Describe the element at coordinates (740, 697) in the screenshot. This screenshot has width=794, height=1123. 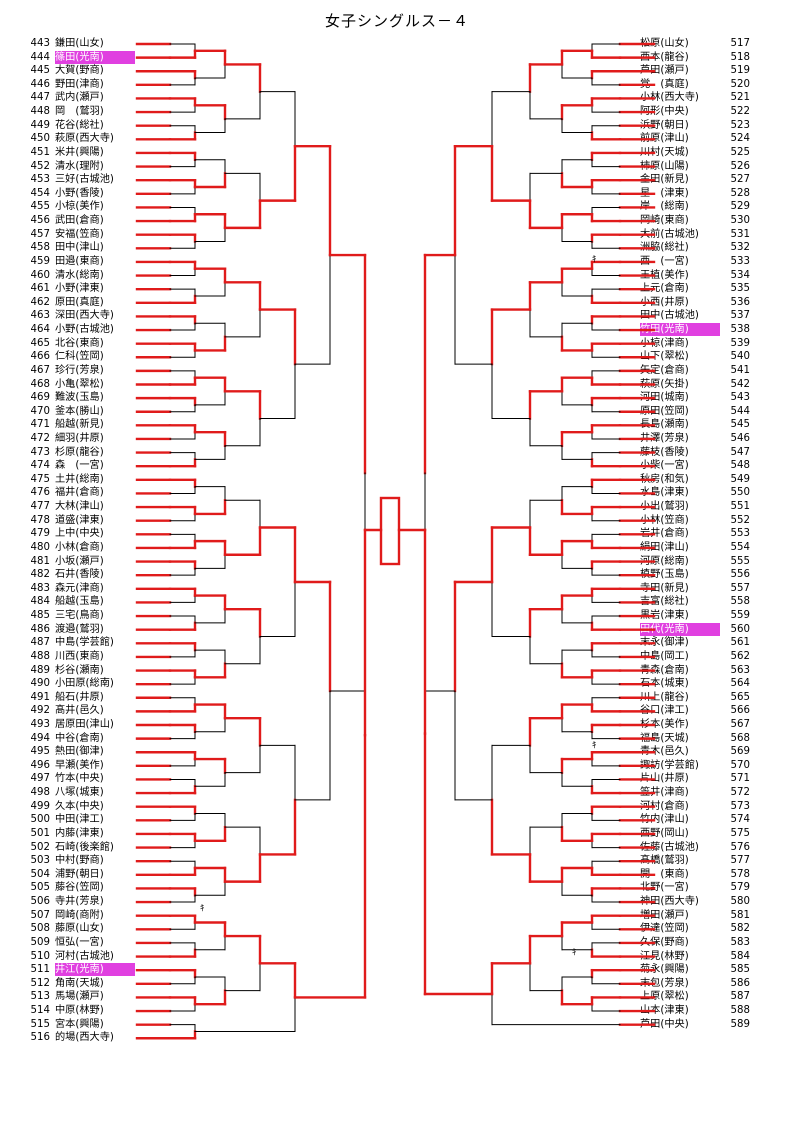
I see `entry-number: 565` at that location.